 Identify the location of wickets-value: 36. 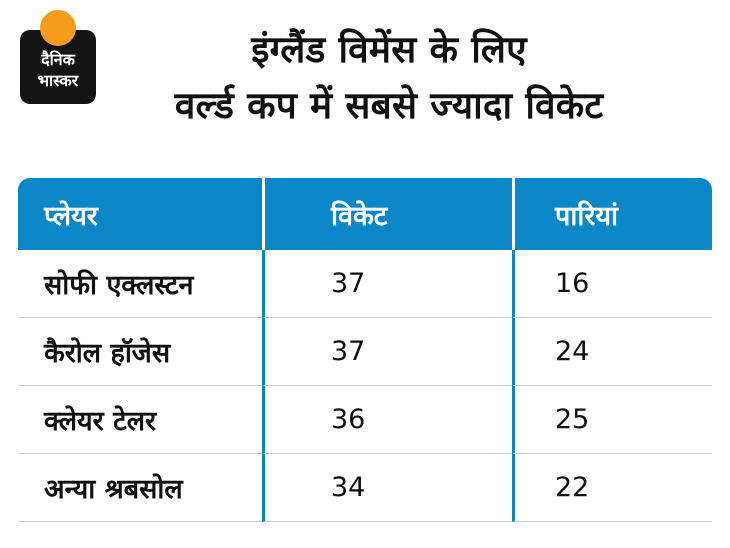
(387, 420).